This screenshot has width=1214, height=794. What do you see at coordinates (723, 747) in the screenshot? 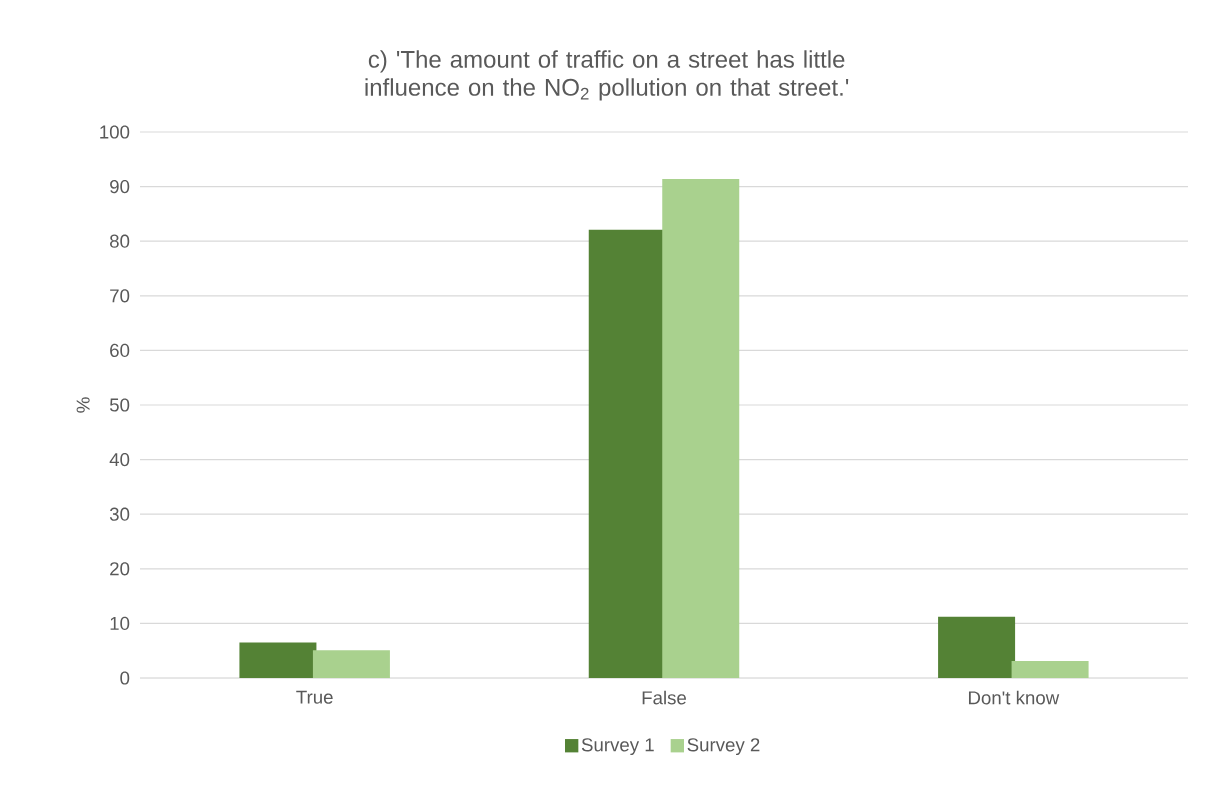
I see `legend-label: Survey 2` at bounding box center [723, 747].